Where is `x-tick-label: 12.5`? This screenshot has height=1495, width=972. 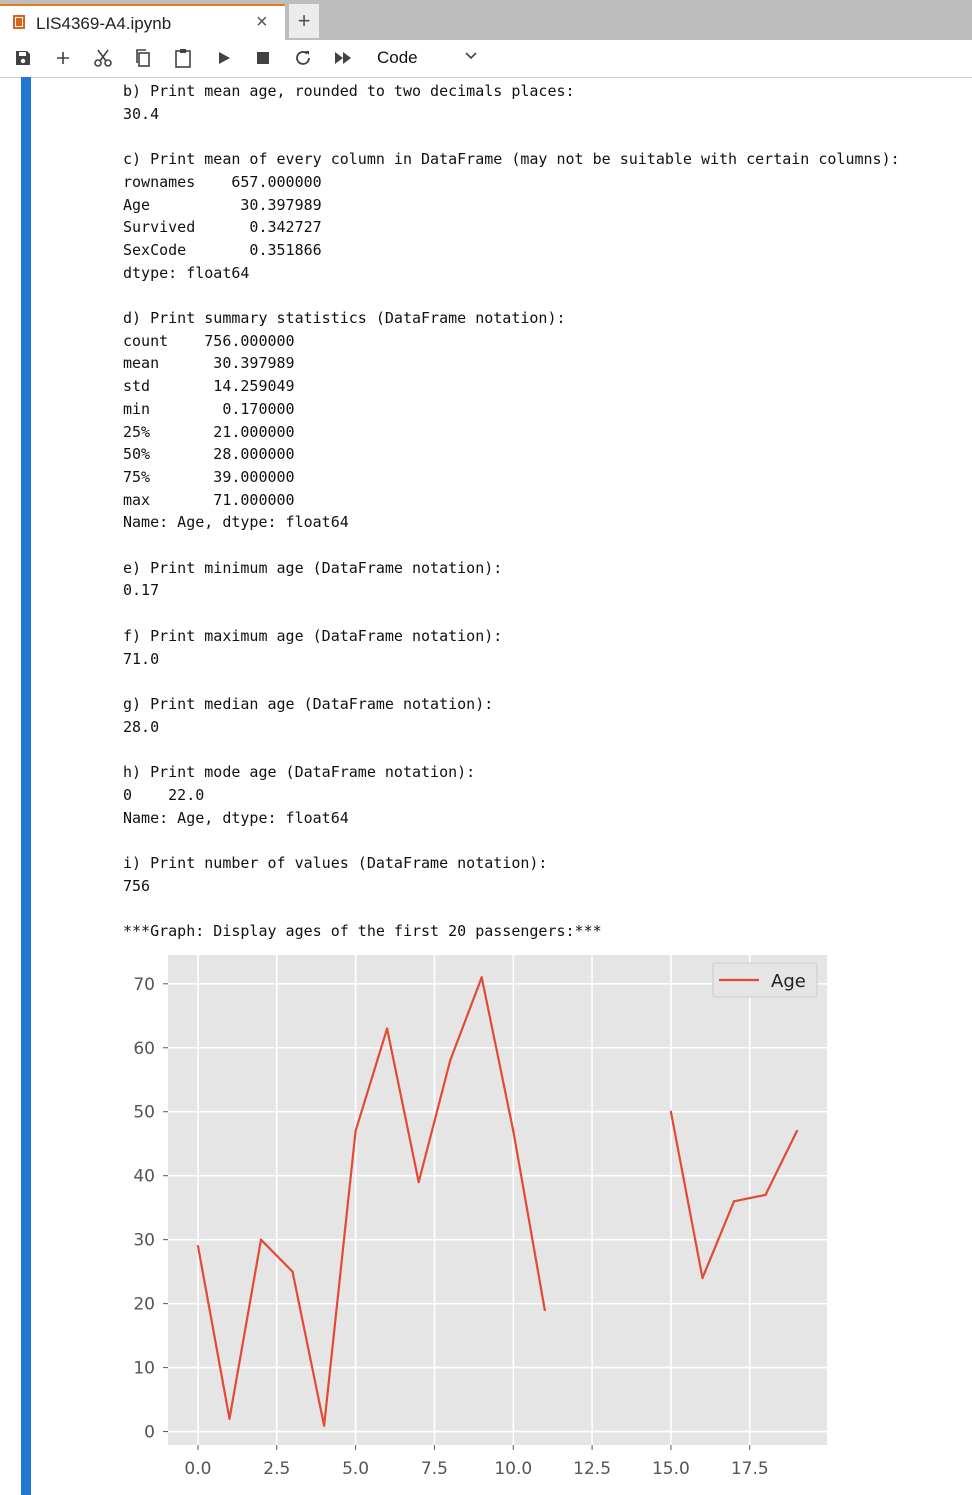 x-tick-label: 12.5 is located at coordinates (592, 1469).